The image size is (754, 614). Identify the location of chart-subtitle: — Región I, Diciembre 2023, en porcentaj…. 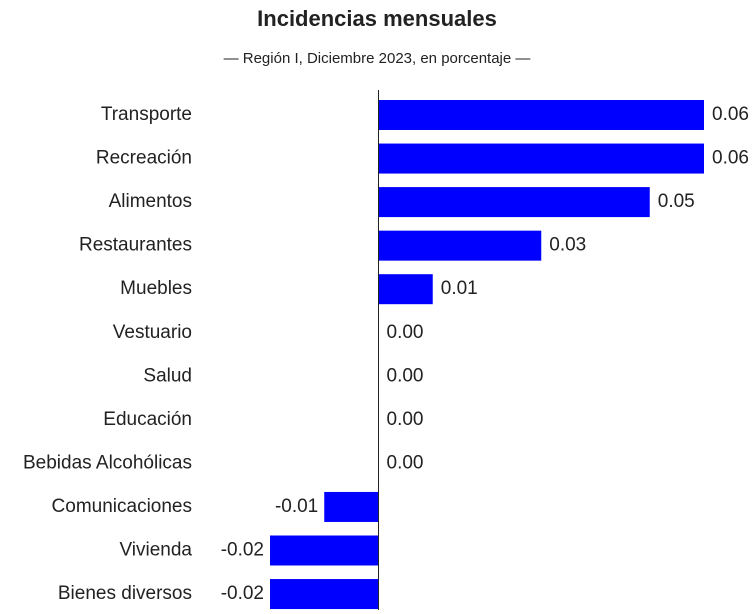
(377, 58).